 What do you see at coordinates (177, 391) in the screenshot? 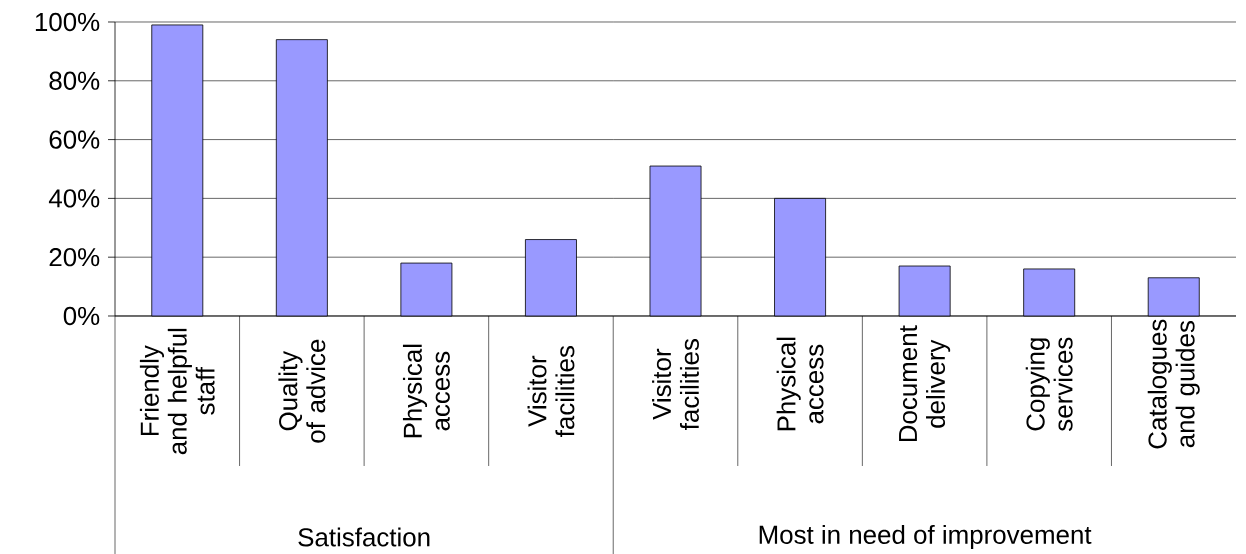
I see `x-tick-label: Friendly and helpful staff` at bounding box center [177, 391].